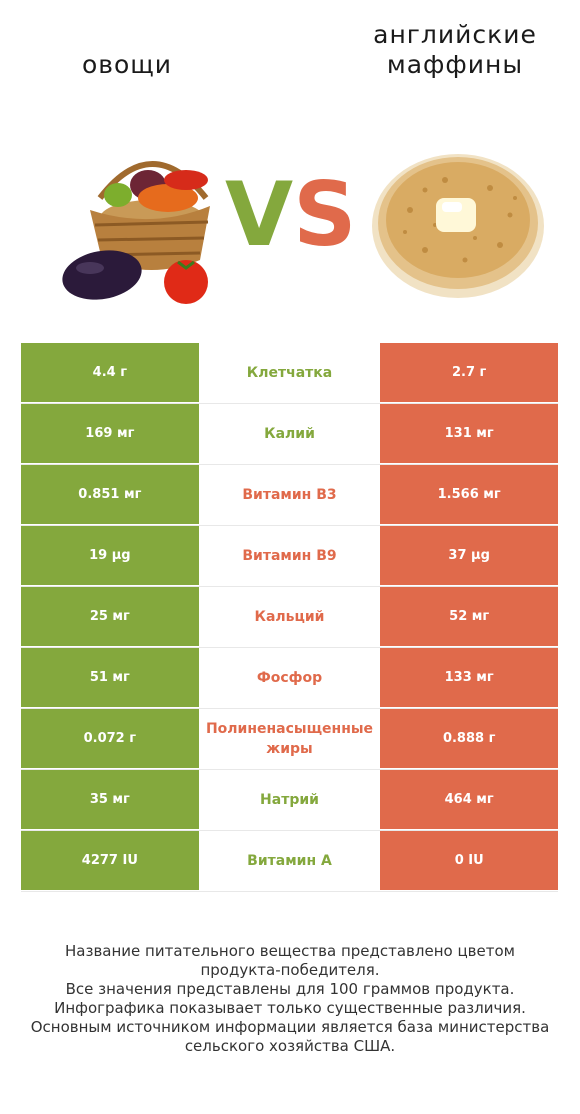 The image size is (580, 1114). I want to click on nutrient-name-cell: Витамин B9, so click(289, 556).